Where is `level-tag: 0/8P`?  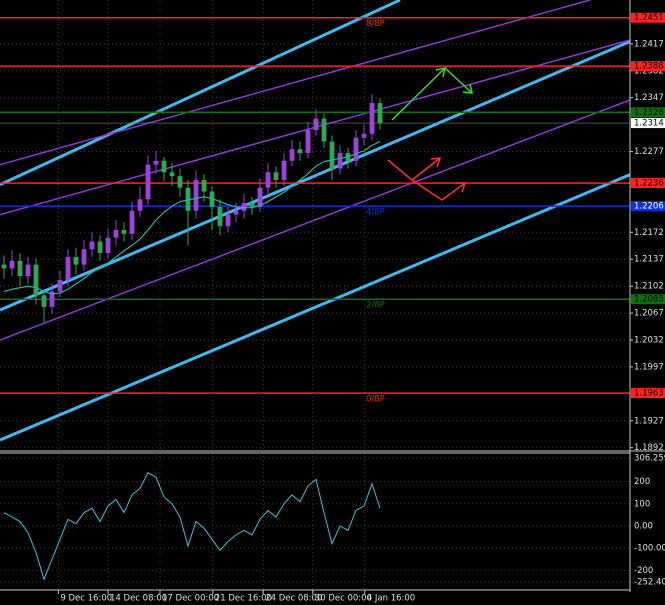 level-tag: 0/8P is located at coordinates (375, 400).